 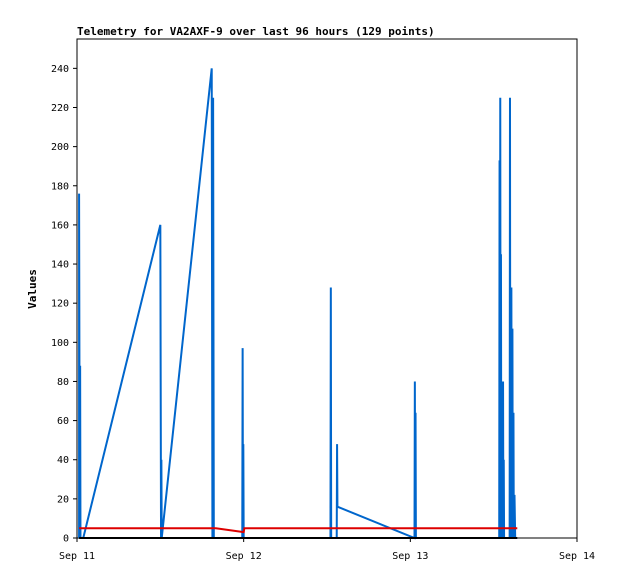 What do you see at coordinates (63, 460) in the screenshot?
I see `y-tick-label: 40` at bounding box center [63, 460].